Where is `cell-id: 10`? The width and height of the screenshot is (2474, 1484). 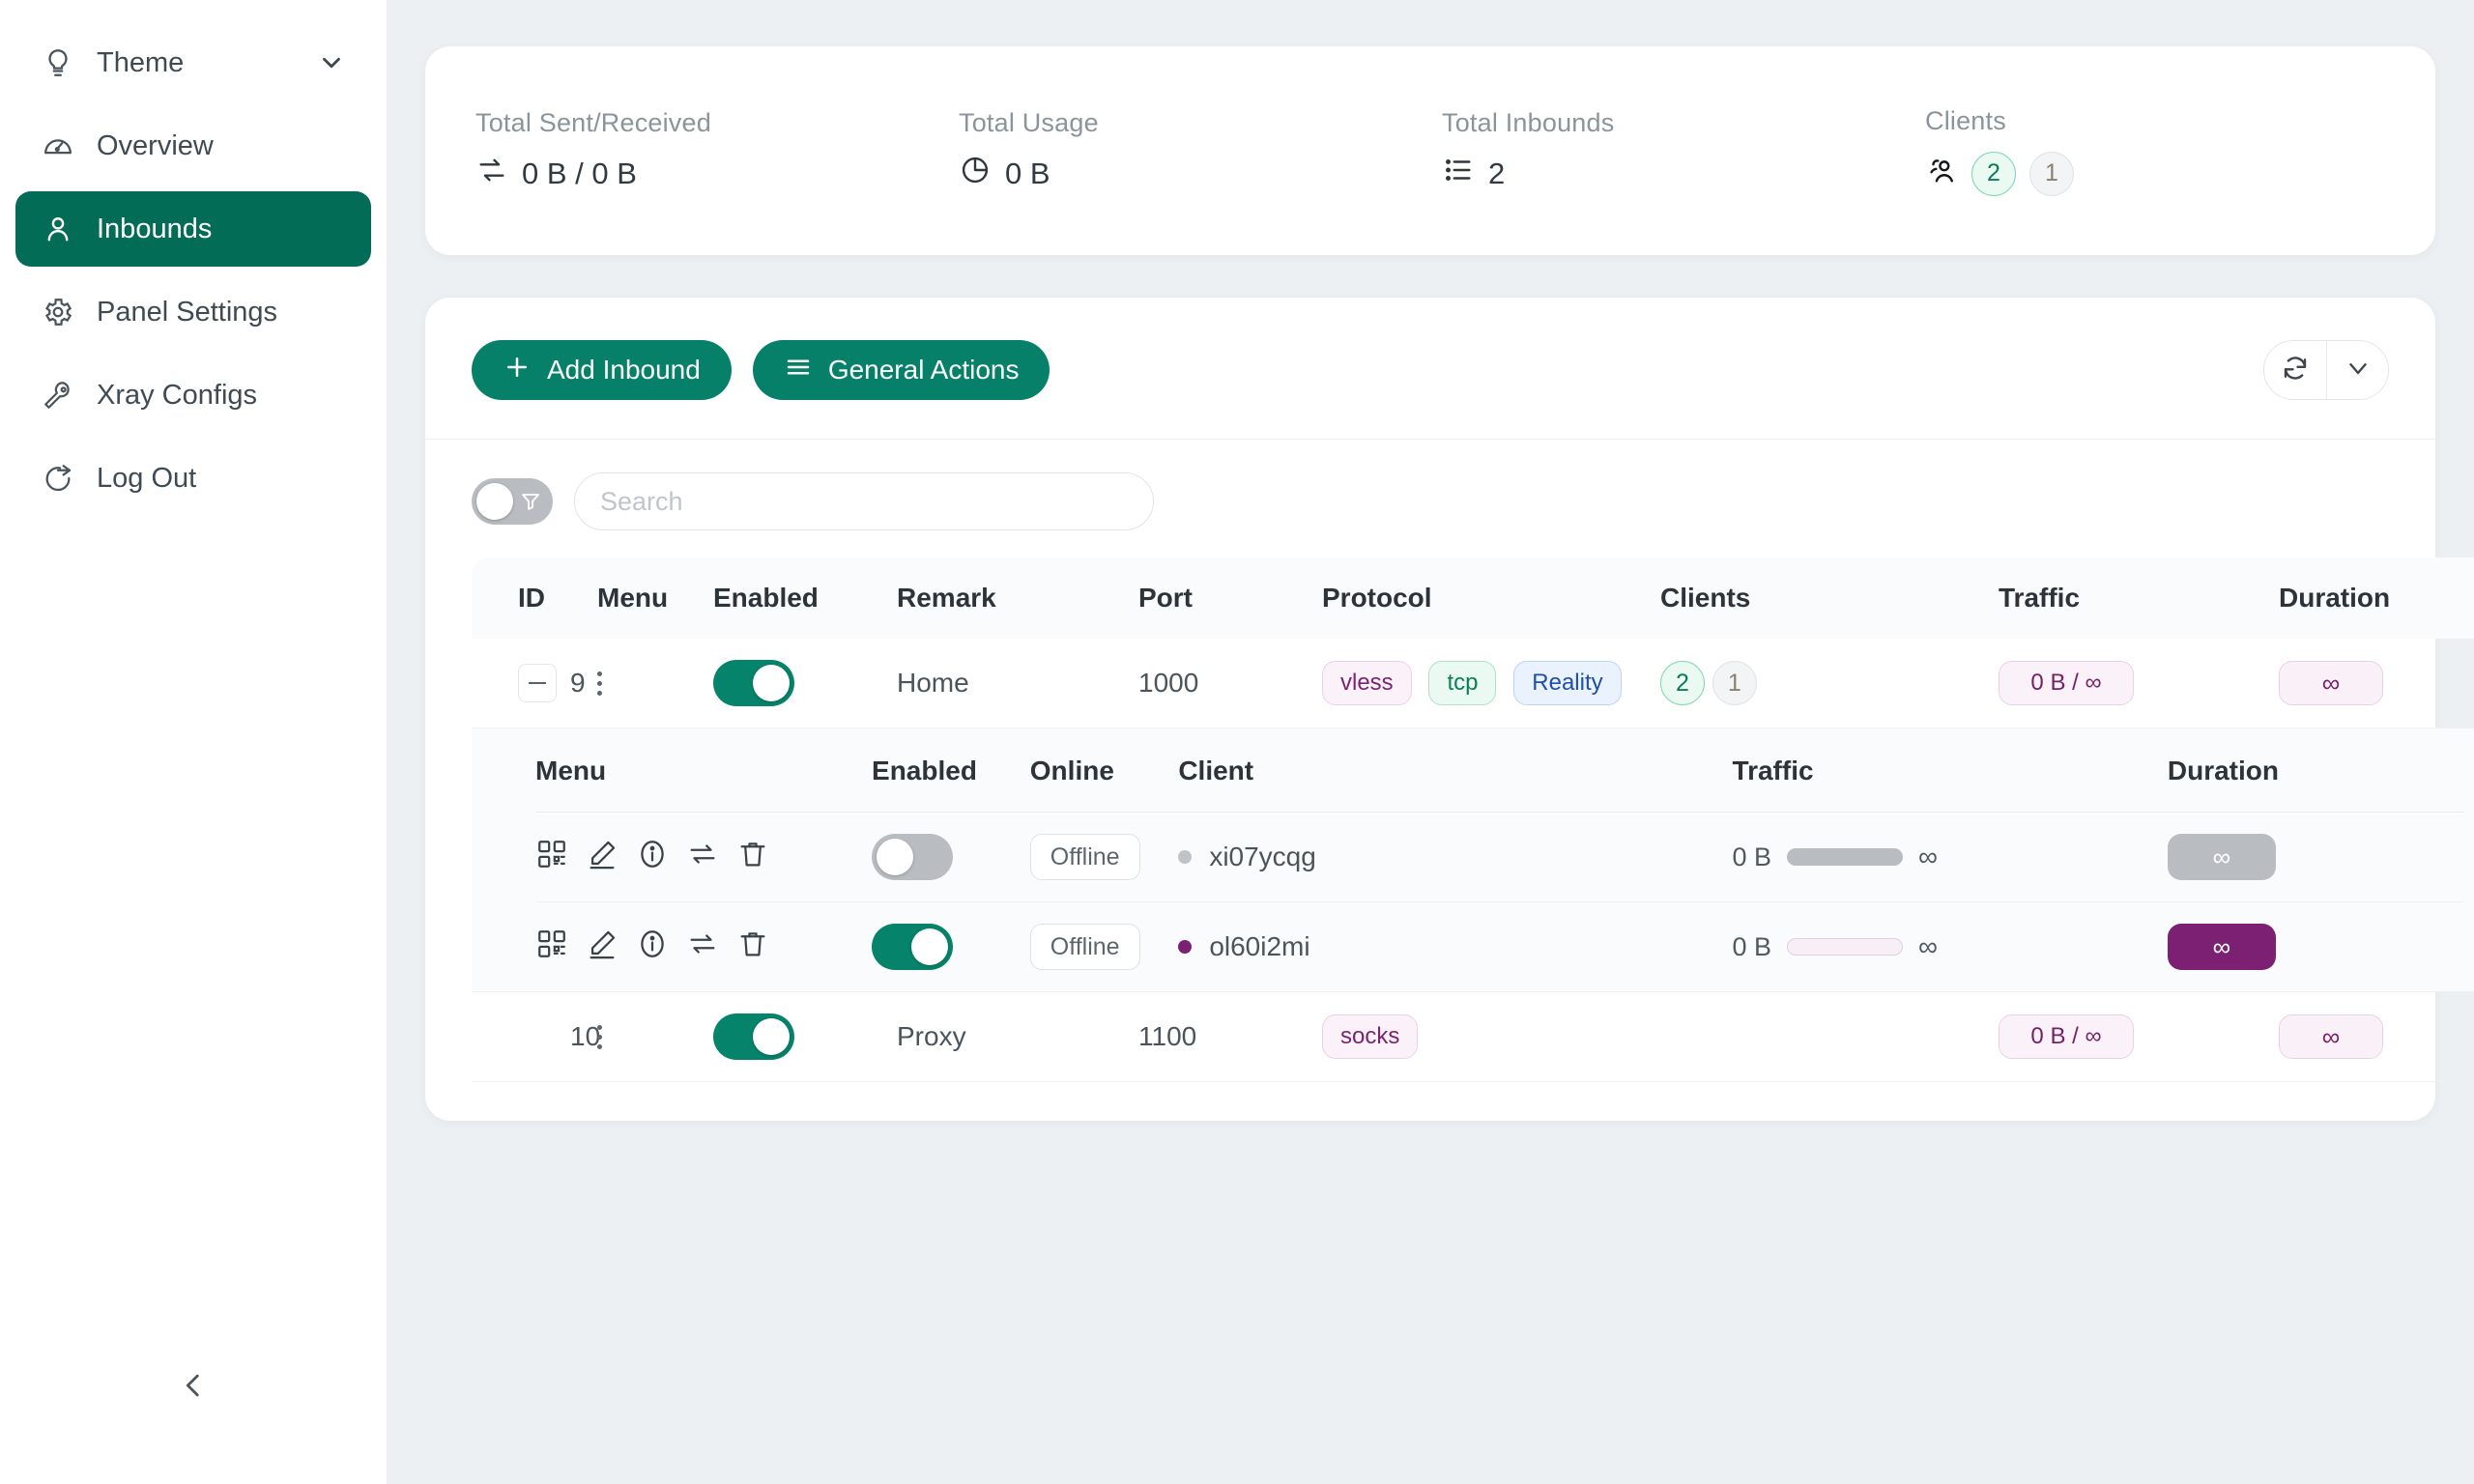 cell-id: 10 is located at coordinates (536, 1036).